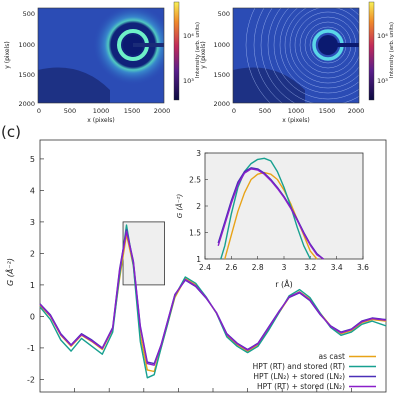  What do you see at coordinates (195, 180) in the screenshot?
I see `inset-y-tick-label: 2.5` at bounding box center [195, 180].